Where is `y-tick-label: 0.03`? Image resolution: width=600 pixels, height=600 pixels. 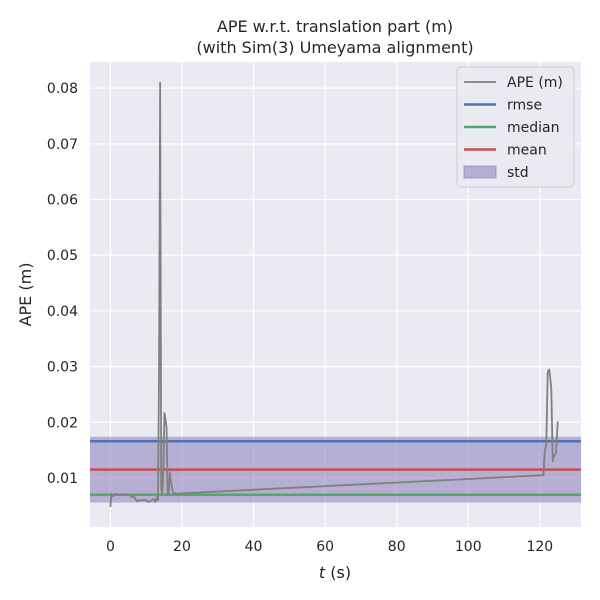 y-tick-label: 0.03 is located at coordinates (62, 368).